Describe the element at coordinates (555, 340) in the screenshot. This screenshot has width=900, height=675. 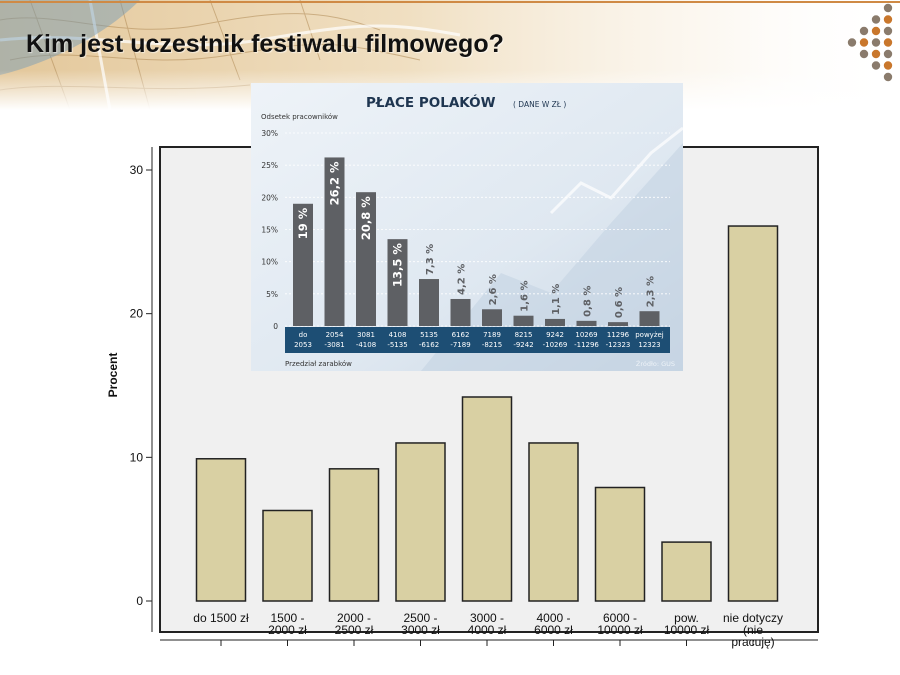
I see `inset-x-tick-label: 9242 -10269` at that location.